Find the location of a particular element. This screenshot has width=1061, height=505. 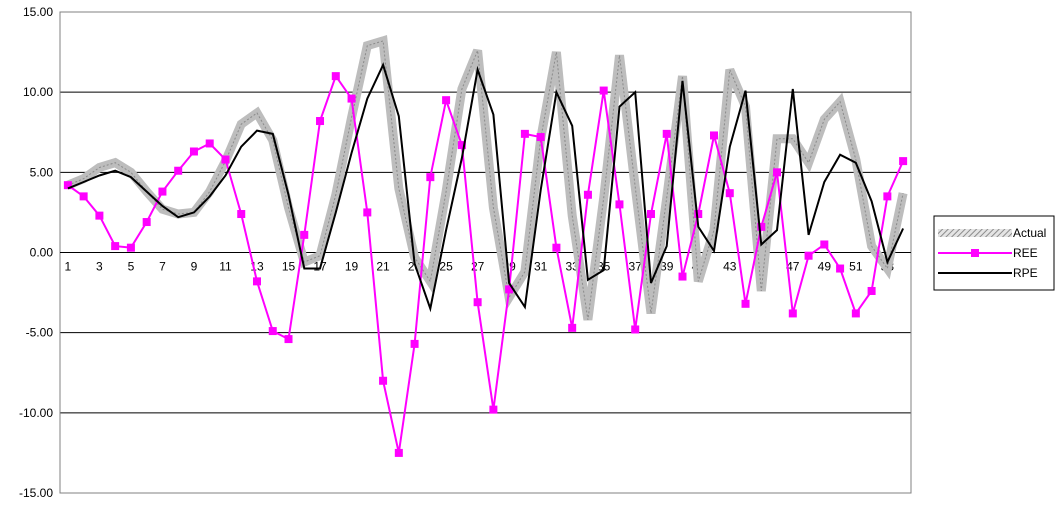

x-tick-label: 21 is located at coordinates (383, 267).